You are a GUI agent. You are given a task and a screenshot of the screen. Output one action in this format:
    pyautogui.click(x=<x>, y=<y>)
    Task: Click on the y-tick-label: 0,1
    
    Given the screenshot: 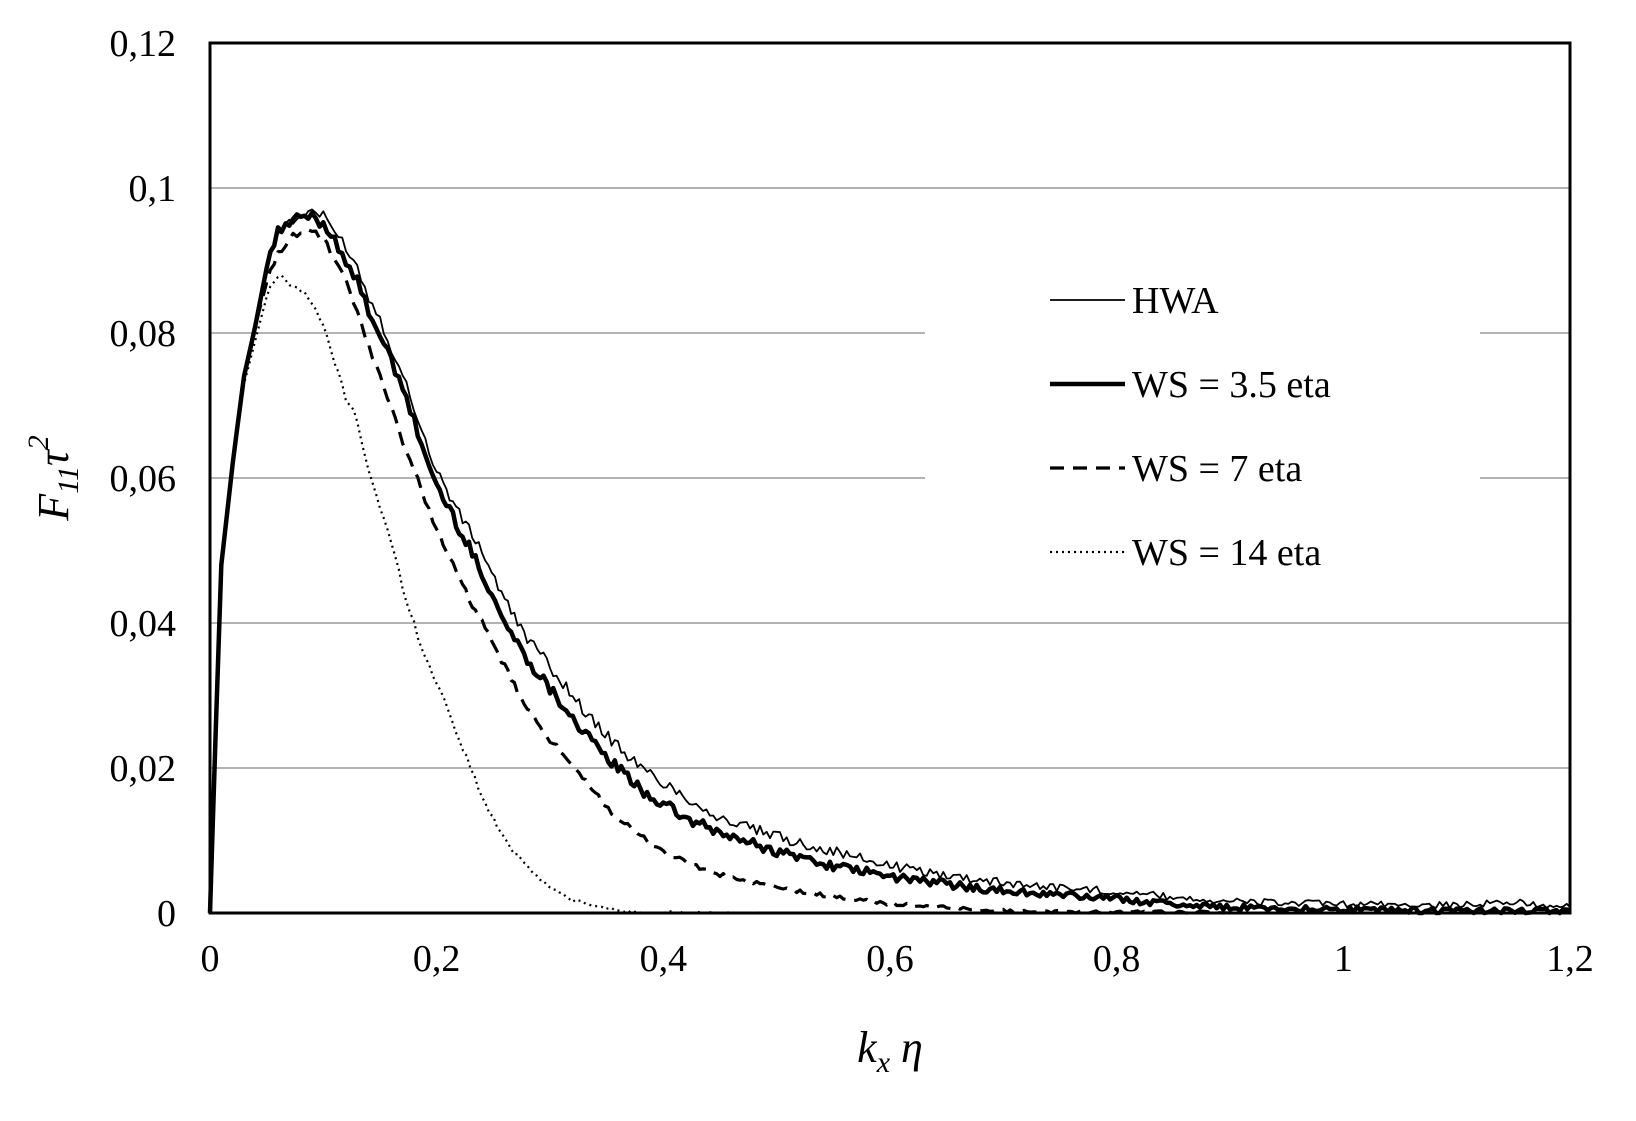 What is the action you would take?
    pyautogui.click(x=153, y=189)
    